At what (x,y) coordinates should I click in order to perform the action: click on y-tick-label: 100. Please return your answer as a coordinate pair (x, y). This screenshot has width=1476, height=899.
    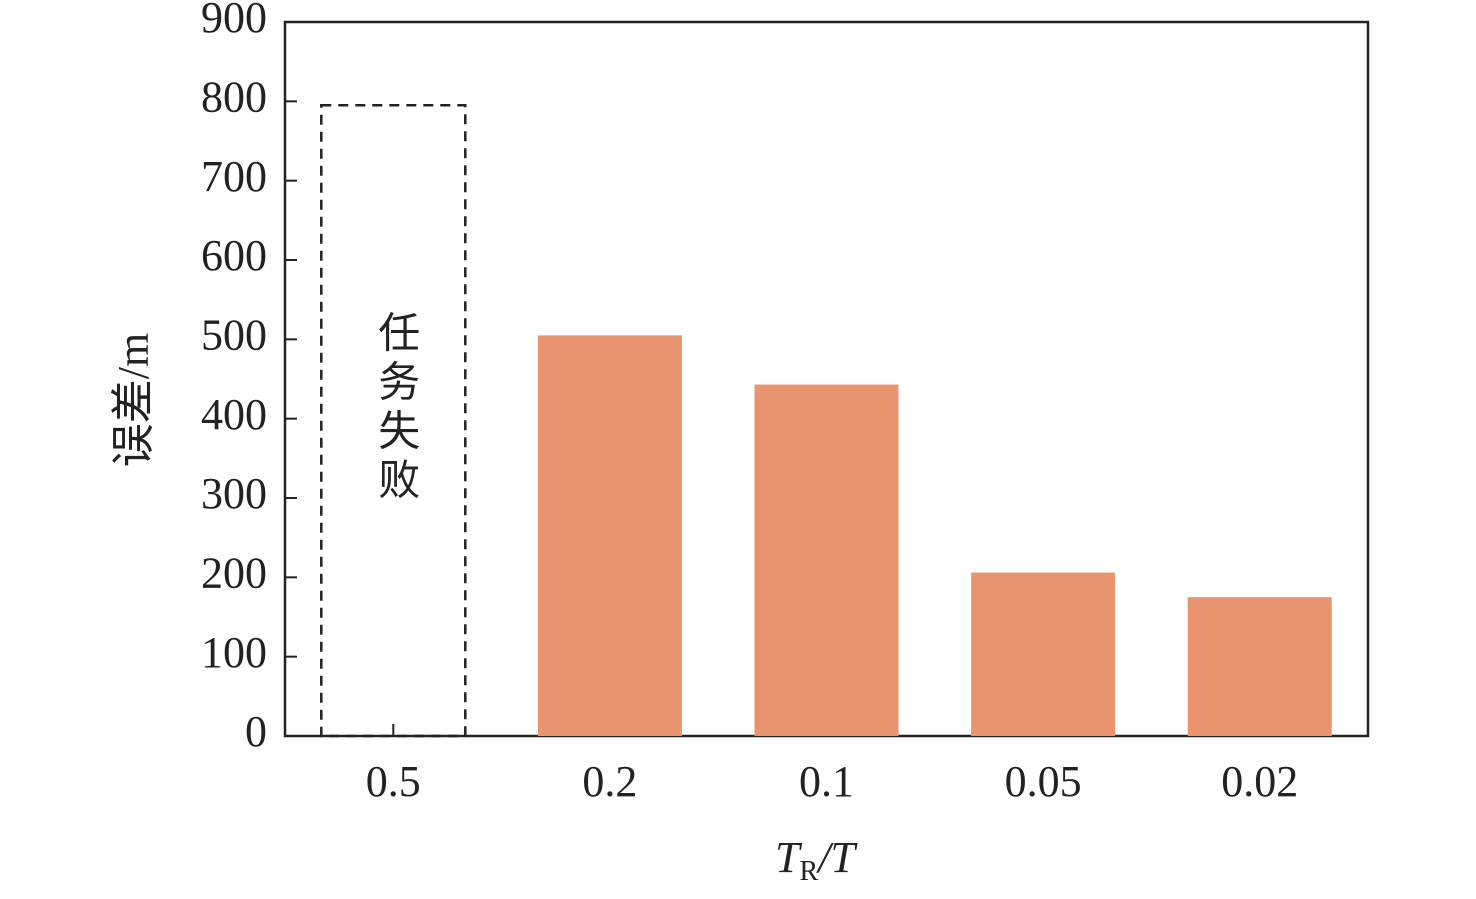
    Looking at the image, I should click on (234, 652).